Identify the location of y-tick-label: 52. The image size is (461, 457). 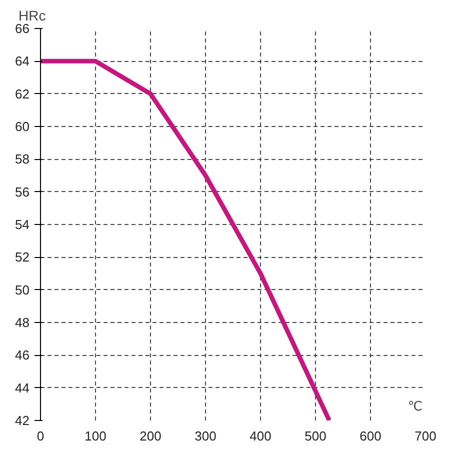
(22, 257).